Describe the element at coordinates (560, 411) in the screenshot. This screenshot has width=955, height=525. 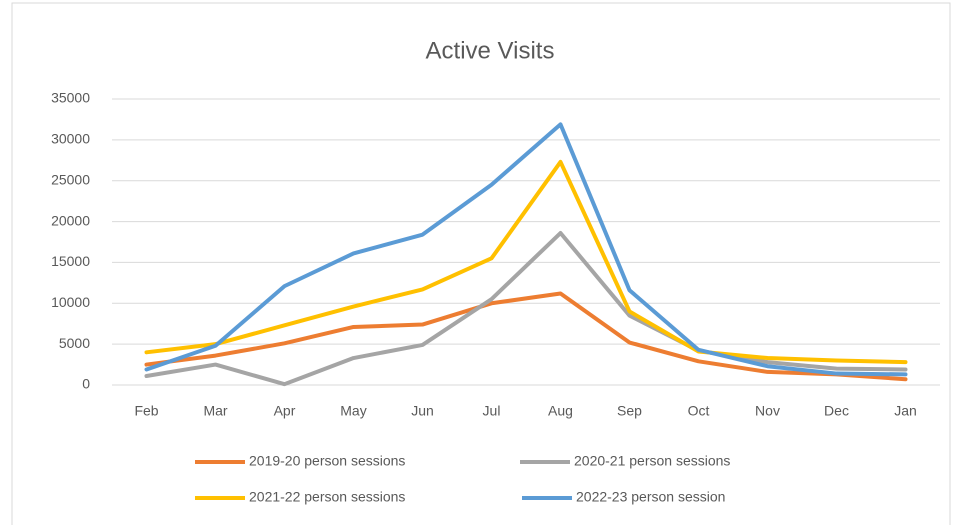
I see `x-tick-label: Aug` at that location.